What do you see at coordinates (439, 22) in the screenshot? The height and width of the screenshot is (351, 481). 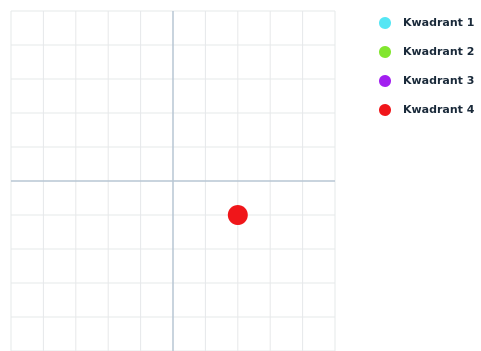 I see `legend-label: Kwadrant 1` at bounding box center [439, 22].